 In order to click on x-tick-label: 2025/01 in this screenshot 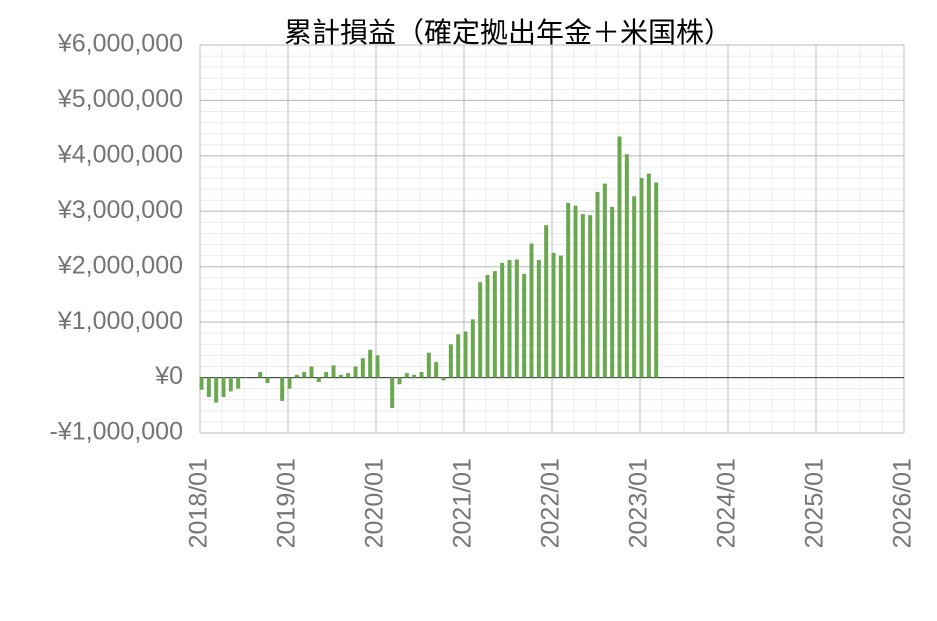, I will do `click(815, 503)`.